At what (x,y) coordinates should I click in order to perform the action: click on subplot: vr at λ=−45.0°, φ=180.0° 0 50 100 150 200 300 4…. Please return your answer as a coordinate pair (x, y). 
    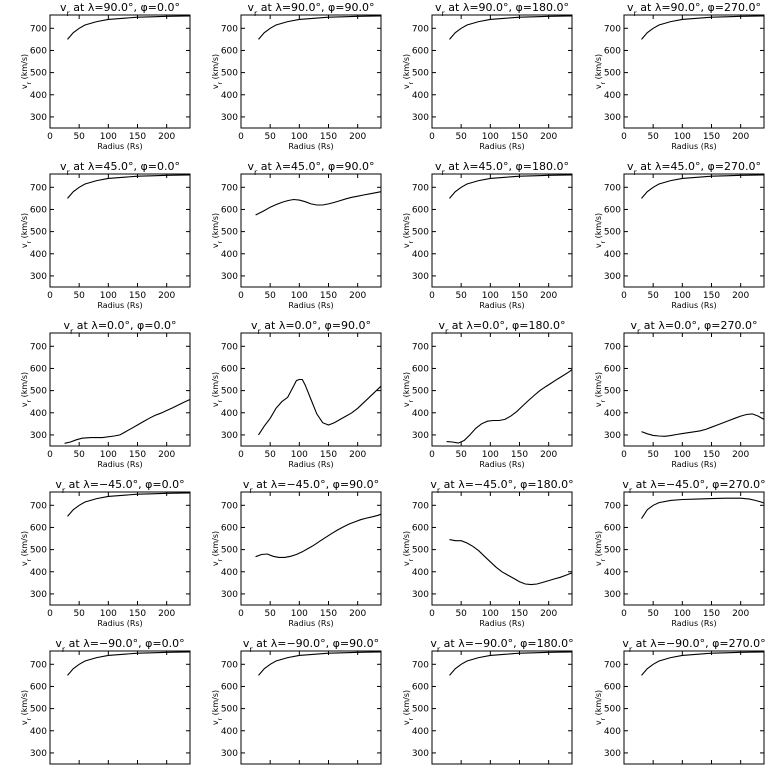
    Looking at the image, I should click on (488, 553).